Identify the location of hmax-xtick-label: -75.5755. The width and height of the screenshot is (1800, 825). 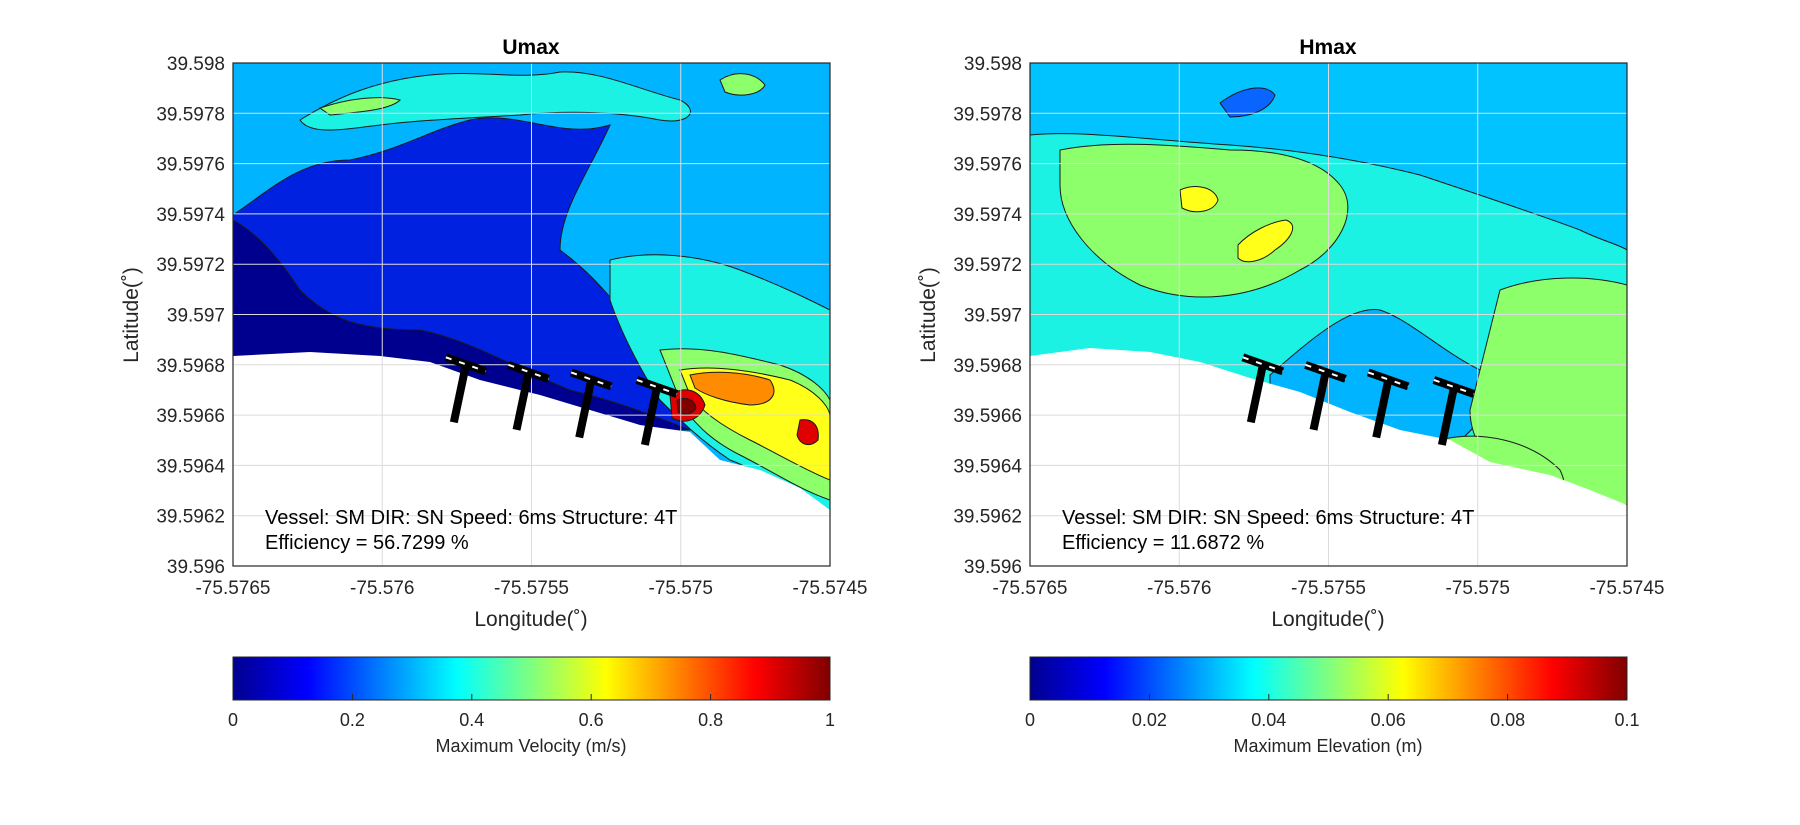
(1328, 588).